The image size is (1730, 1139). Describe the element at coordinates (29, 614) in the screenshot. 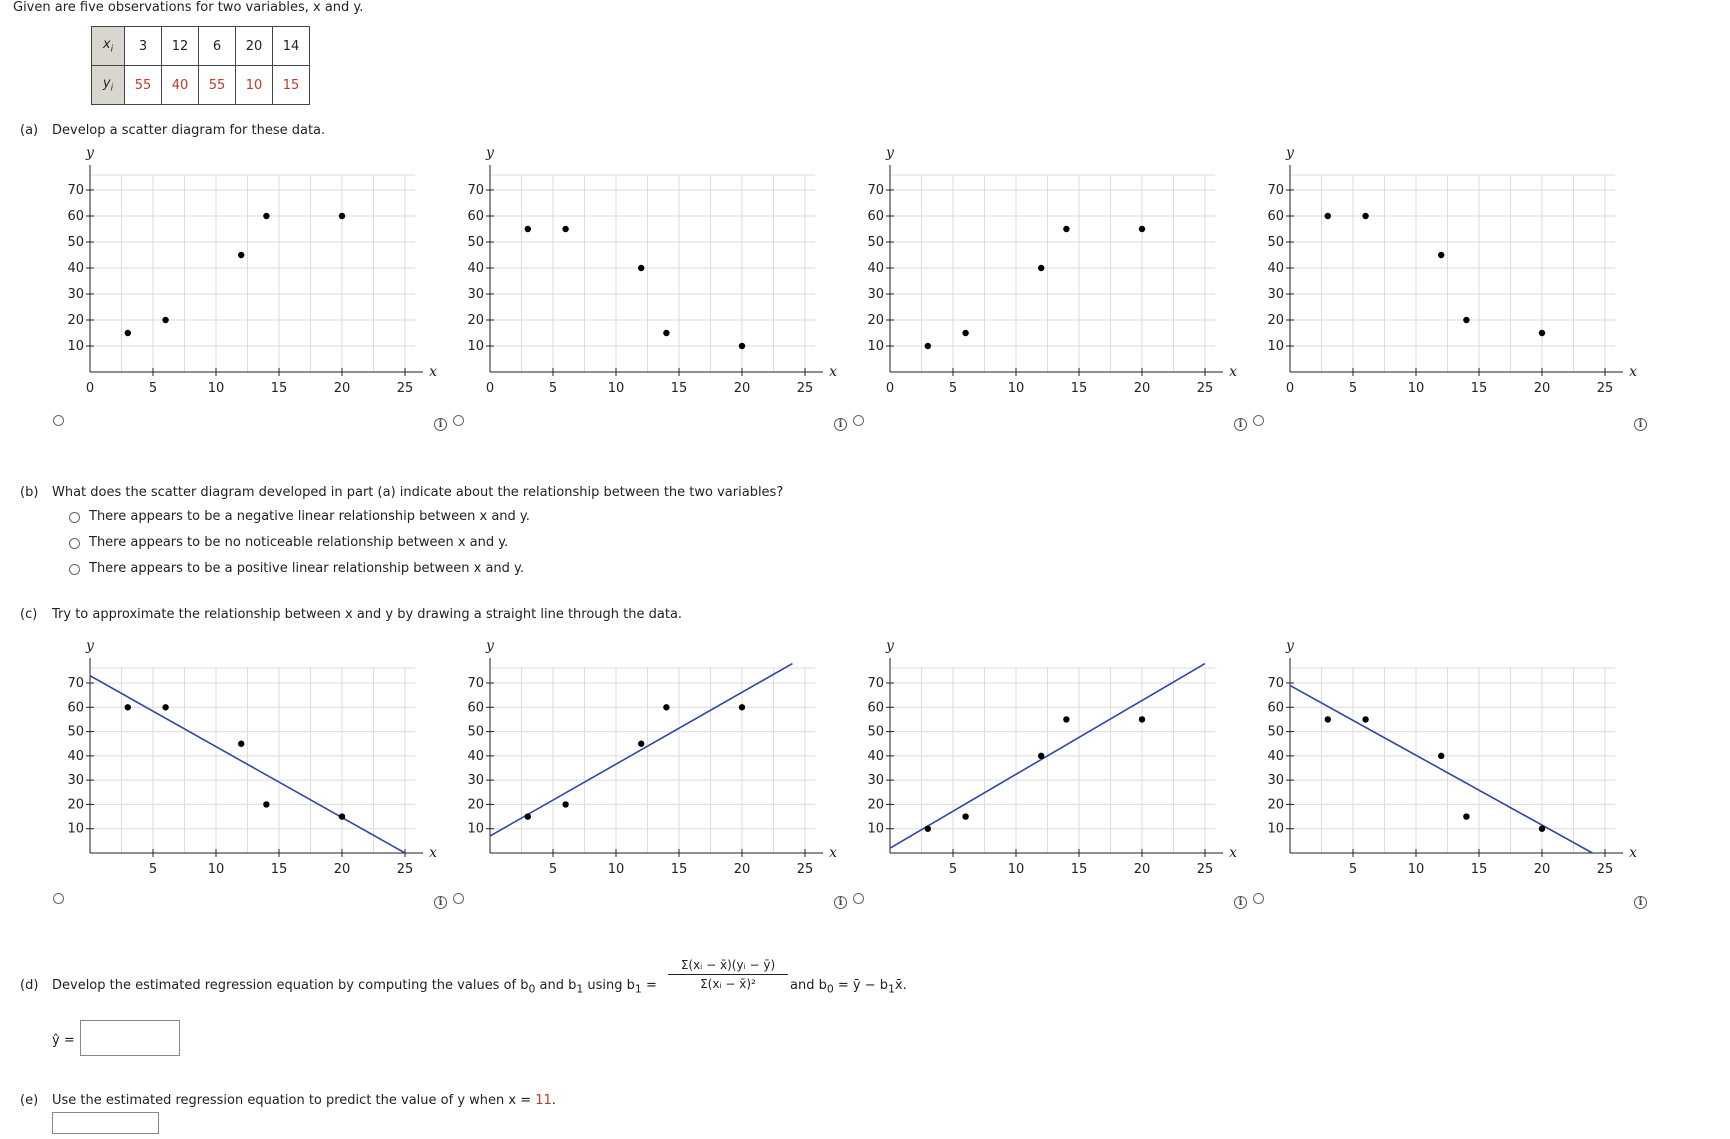

I see `part-c-label: (c)` at that location.